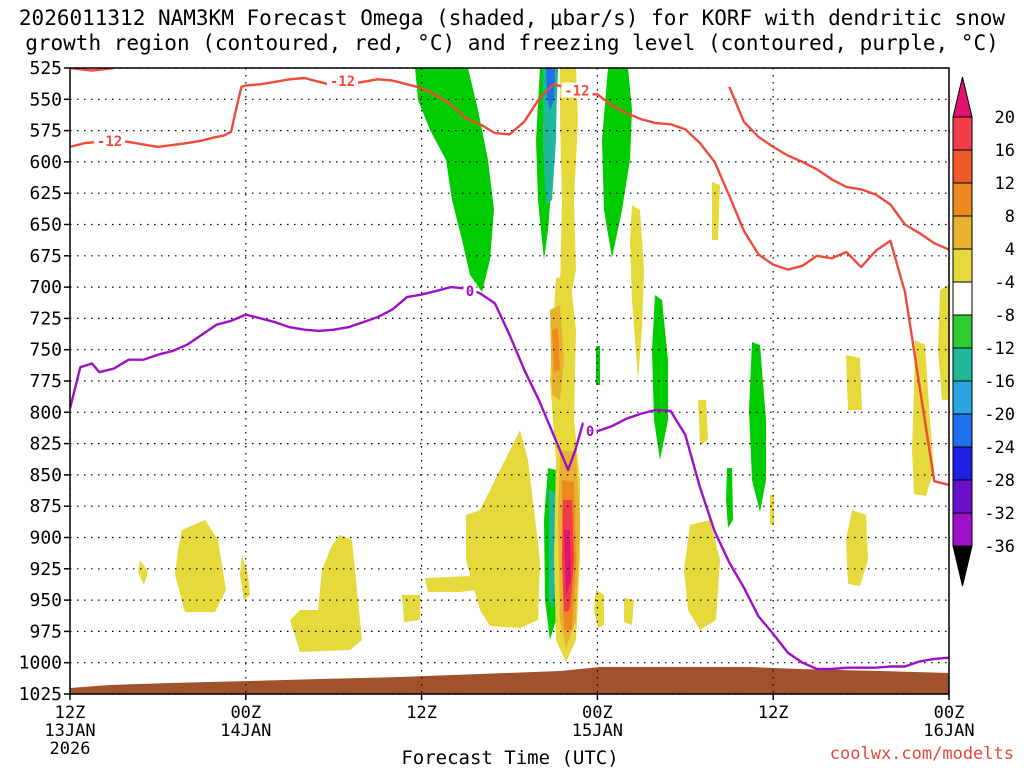  Describe the element at coordinates (999, 382) in the screenshot. I see `colorbar-label: -16` at that location.